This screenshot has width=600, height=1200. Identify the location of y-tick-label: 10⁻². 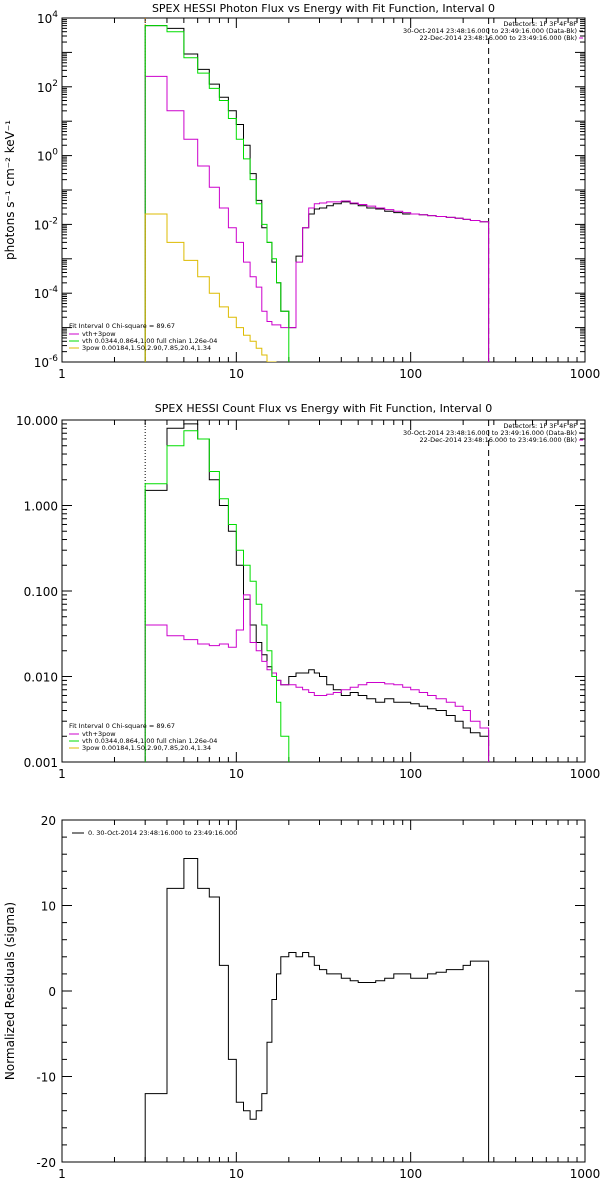
(46, 224).